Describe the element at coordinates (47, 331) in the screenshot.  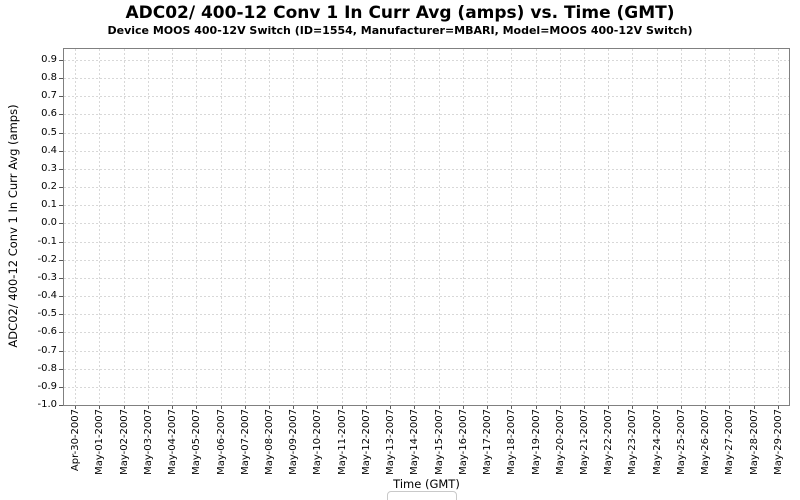
I see `y-tick-label: -0.6` at that location.